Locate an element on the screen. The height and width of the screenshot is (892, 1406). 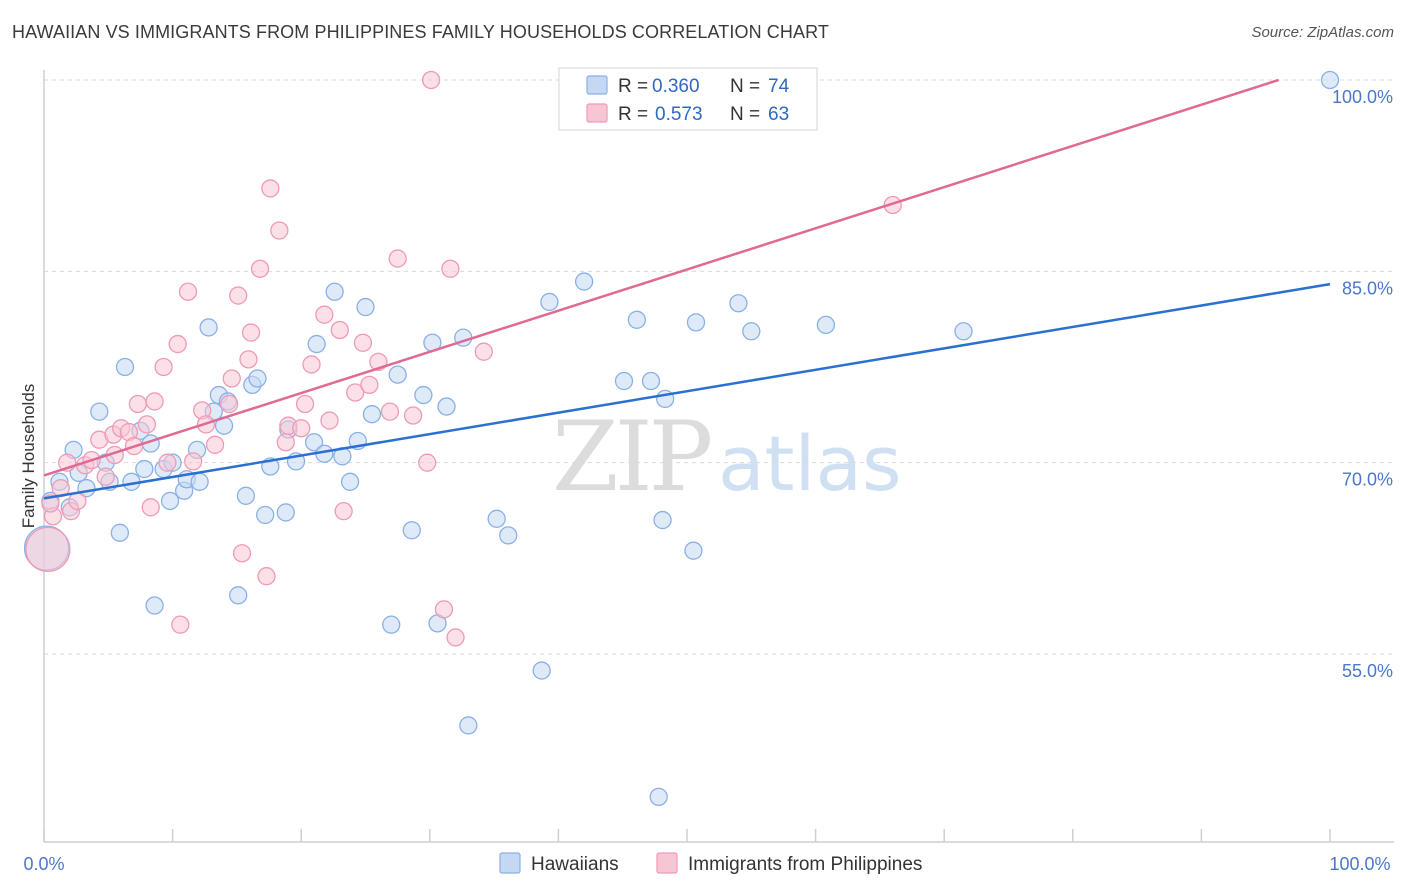
correlation-legend: R = 0.360 N = 74 R = 0.573 N = 63 is located at coordinates (688, 99).